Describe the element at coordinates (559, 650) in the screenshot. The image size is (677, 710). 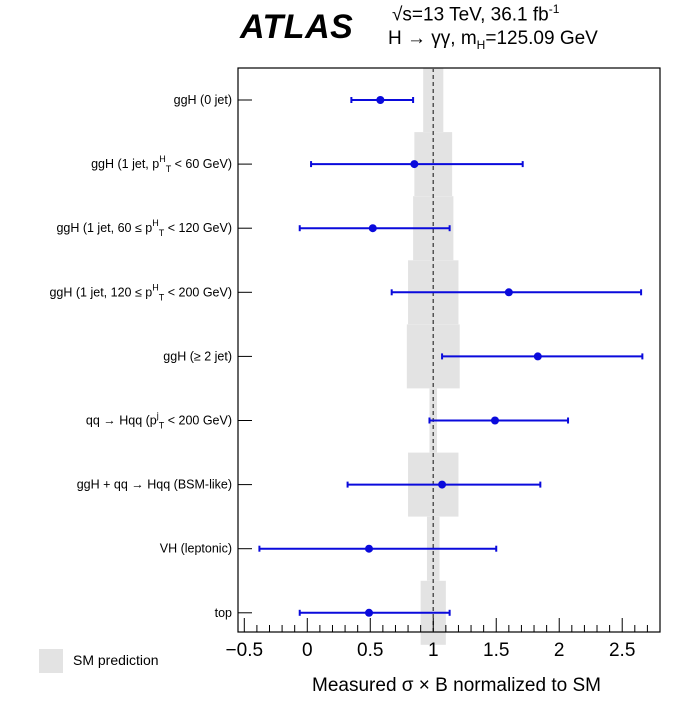
I see `x-tick-label: 2` at that location.